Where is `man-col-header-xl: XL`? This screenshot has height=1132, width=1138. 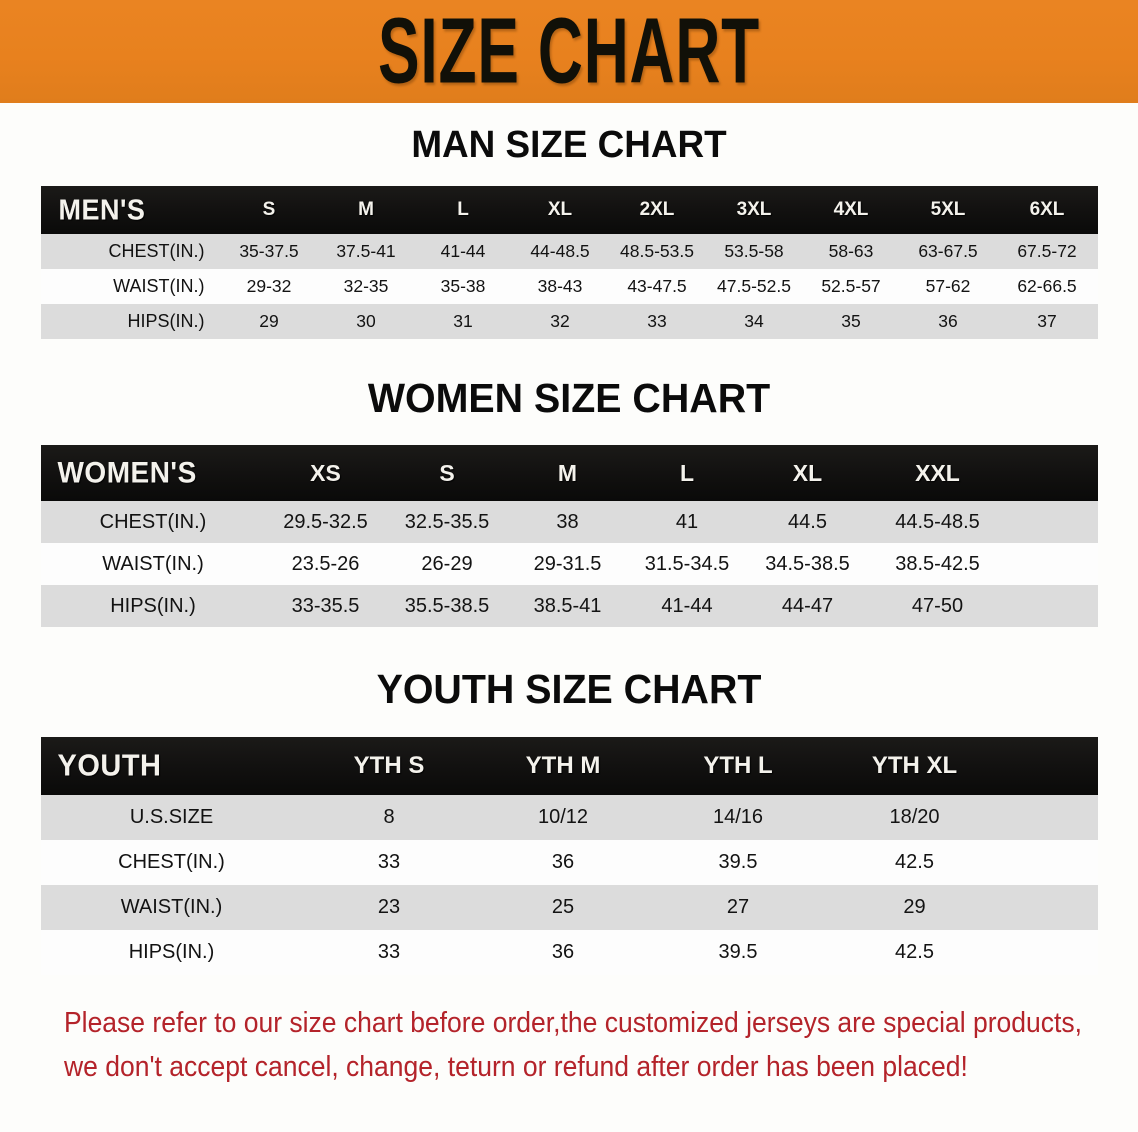 man-col-header-xl: XL is located at coordinates (560, 209).